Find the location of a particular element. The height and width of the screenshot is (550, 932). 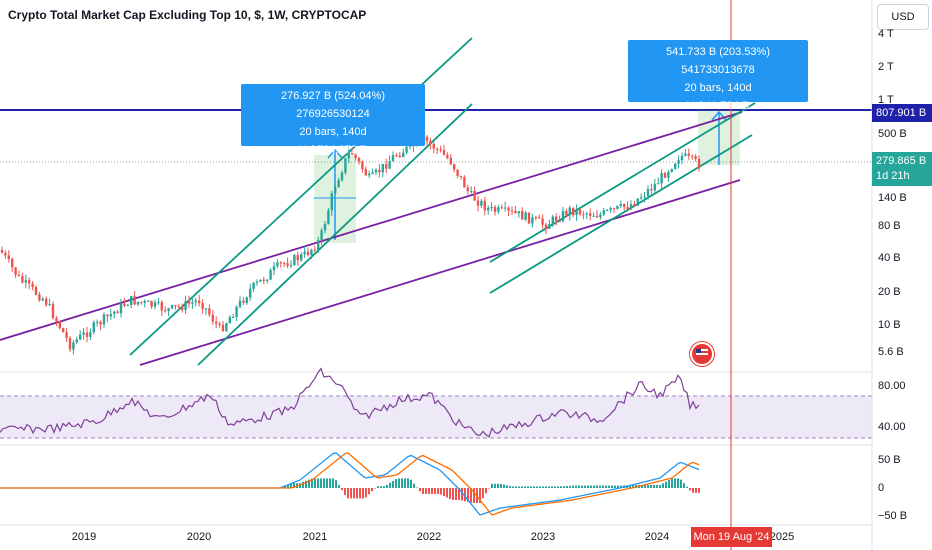

macd-signal-line is located at coordinates (350, 484).